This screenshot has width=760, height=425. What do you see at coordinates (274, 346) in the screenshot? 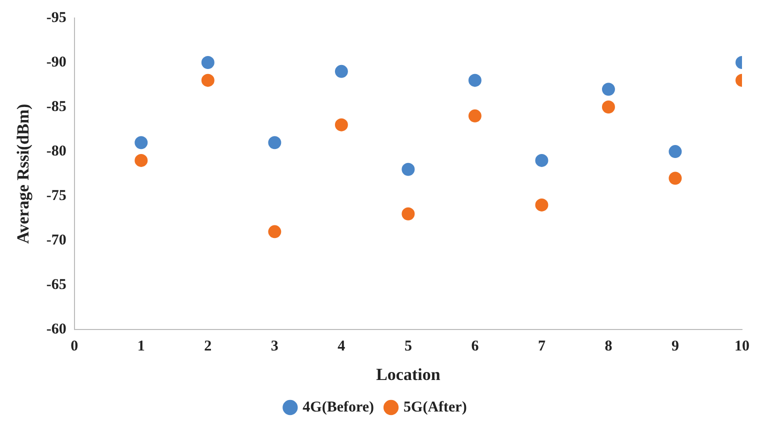
I see `x-tick-label: 3` at bounding box center [274, 346].